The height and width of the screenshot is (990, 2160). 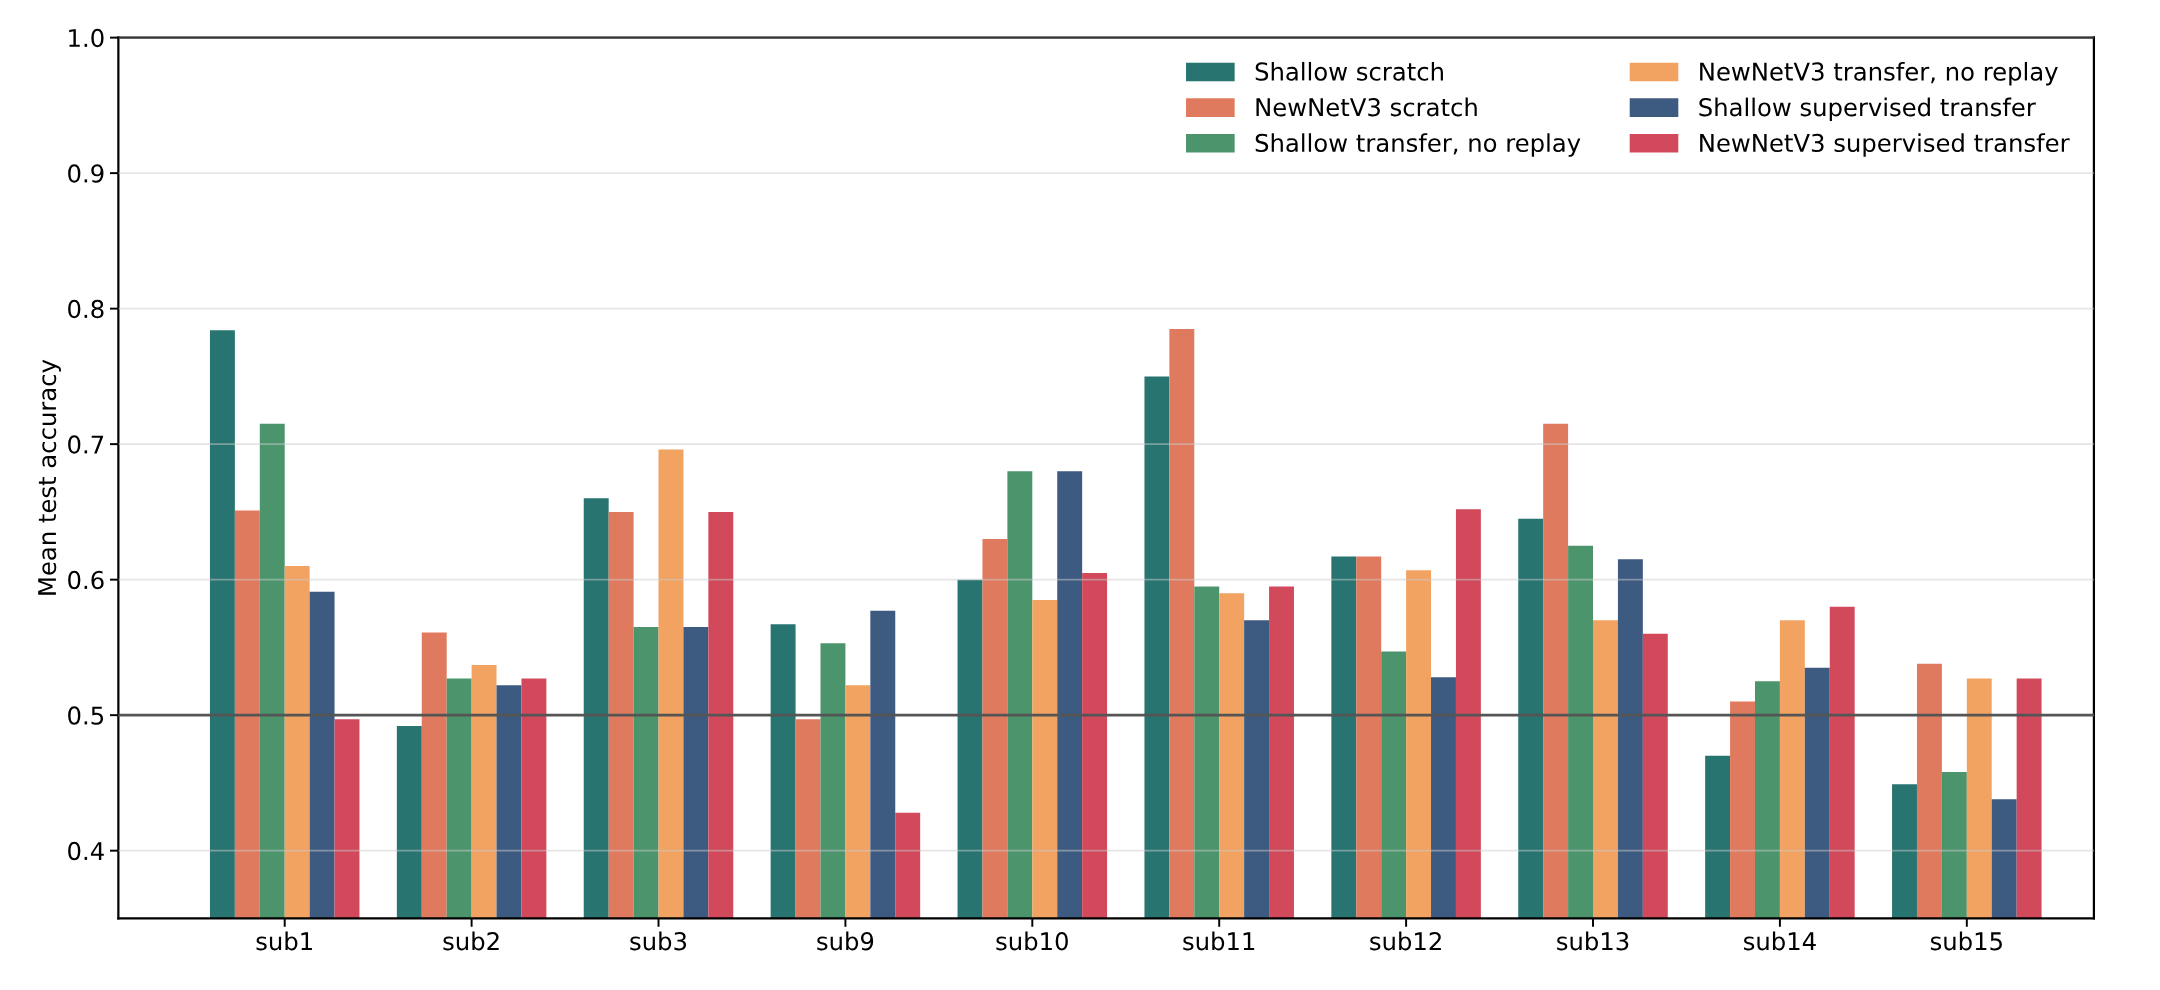 What do you see at coordinates (1780, 941) in the screenshot?
I see `x-tick-label: sub14` at bounding box center [1780, 941].